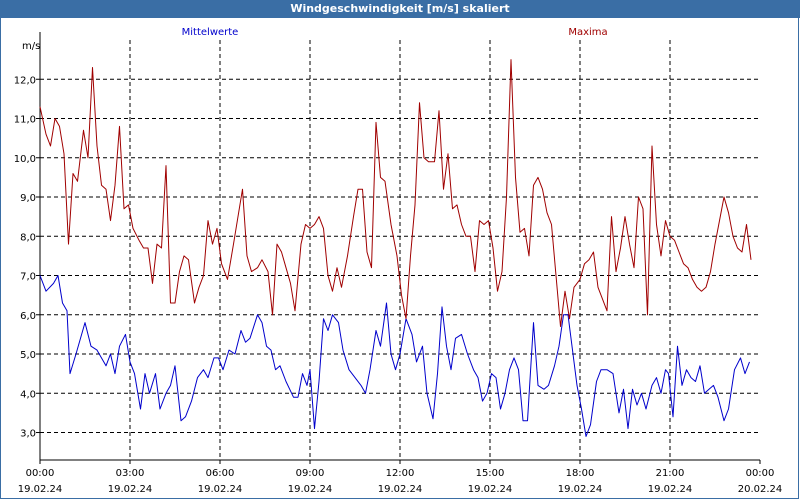  What do you see at coordinates (400, 9) in the screenshot?
I see `window-title: Windgeschwindigkeit [m/s] skaliert` at bounding box center [400, 9].